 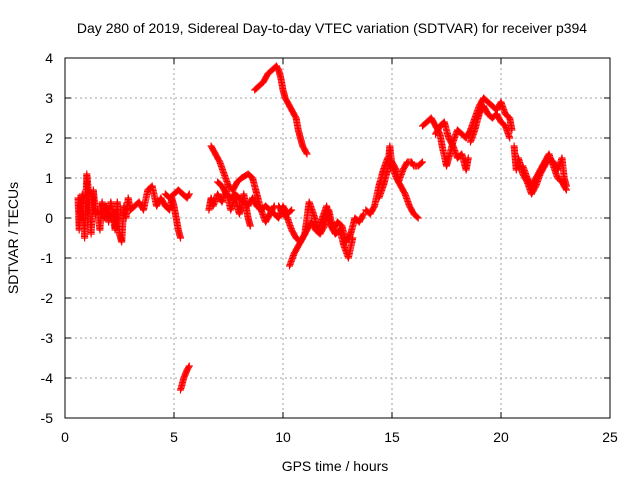 What do you see at coordinates (49, 98) in the screenshot?
I see `y-tick-label: 3` at bounding box center [49, 98].